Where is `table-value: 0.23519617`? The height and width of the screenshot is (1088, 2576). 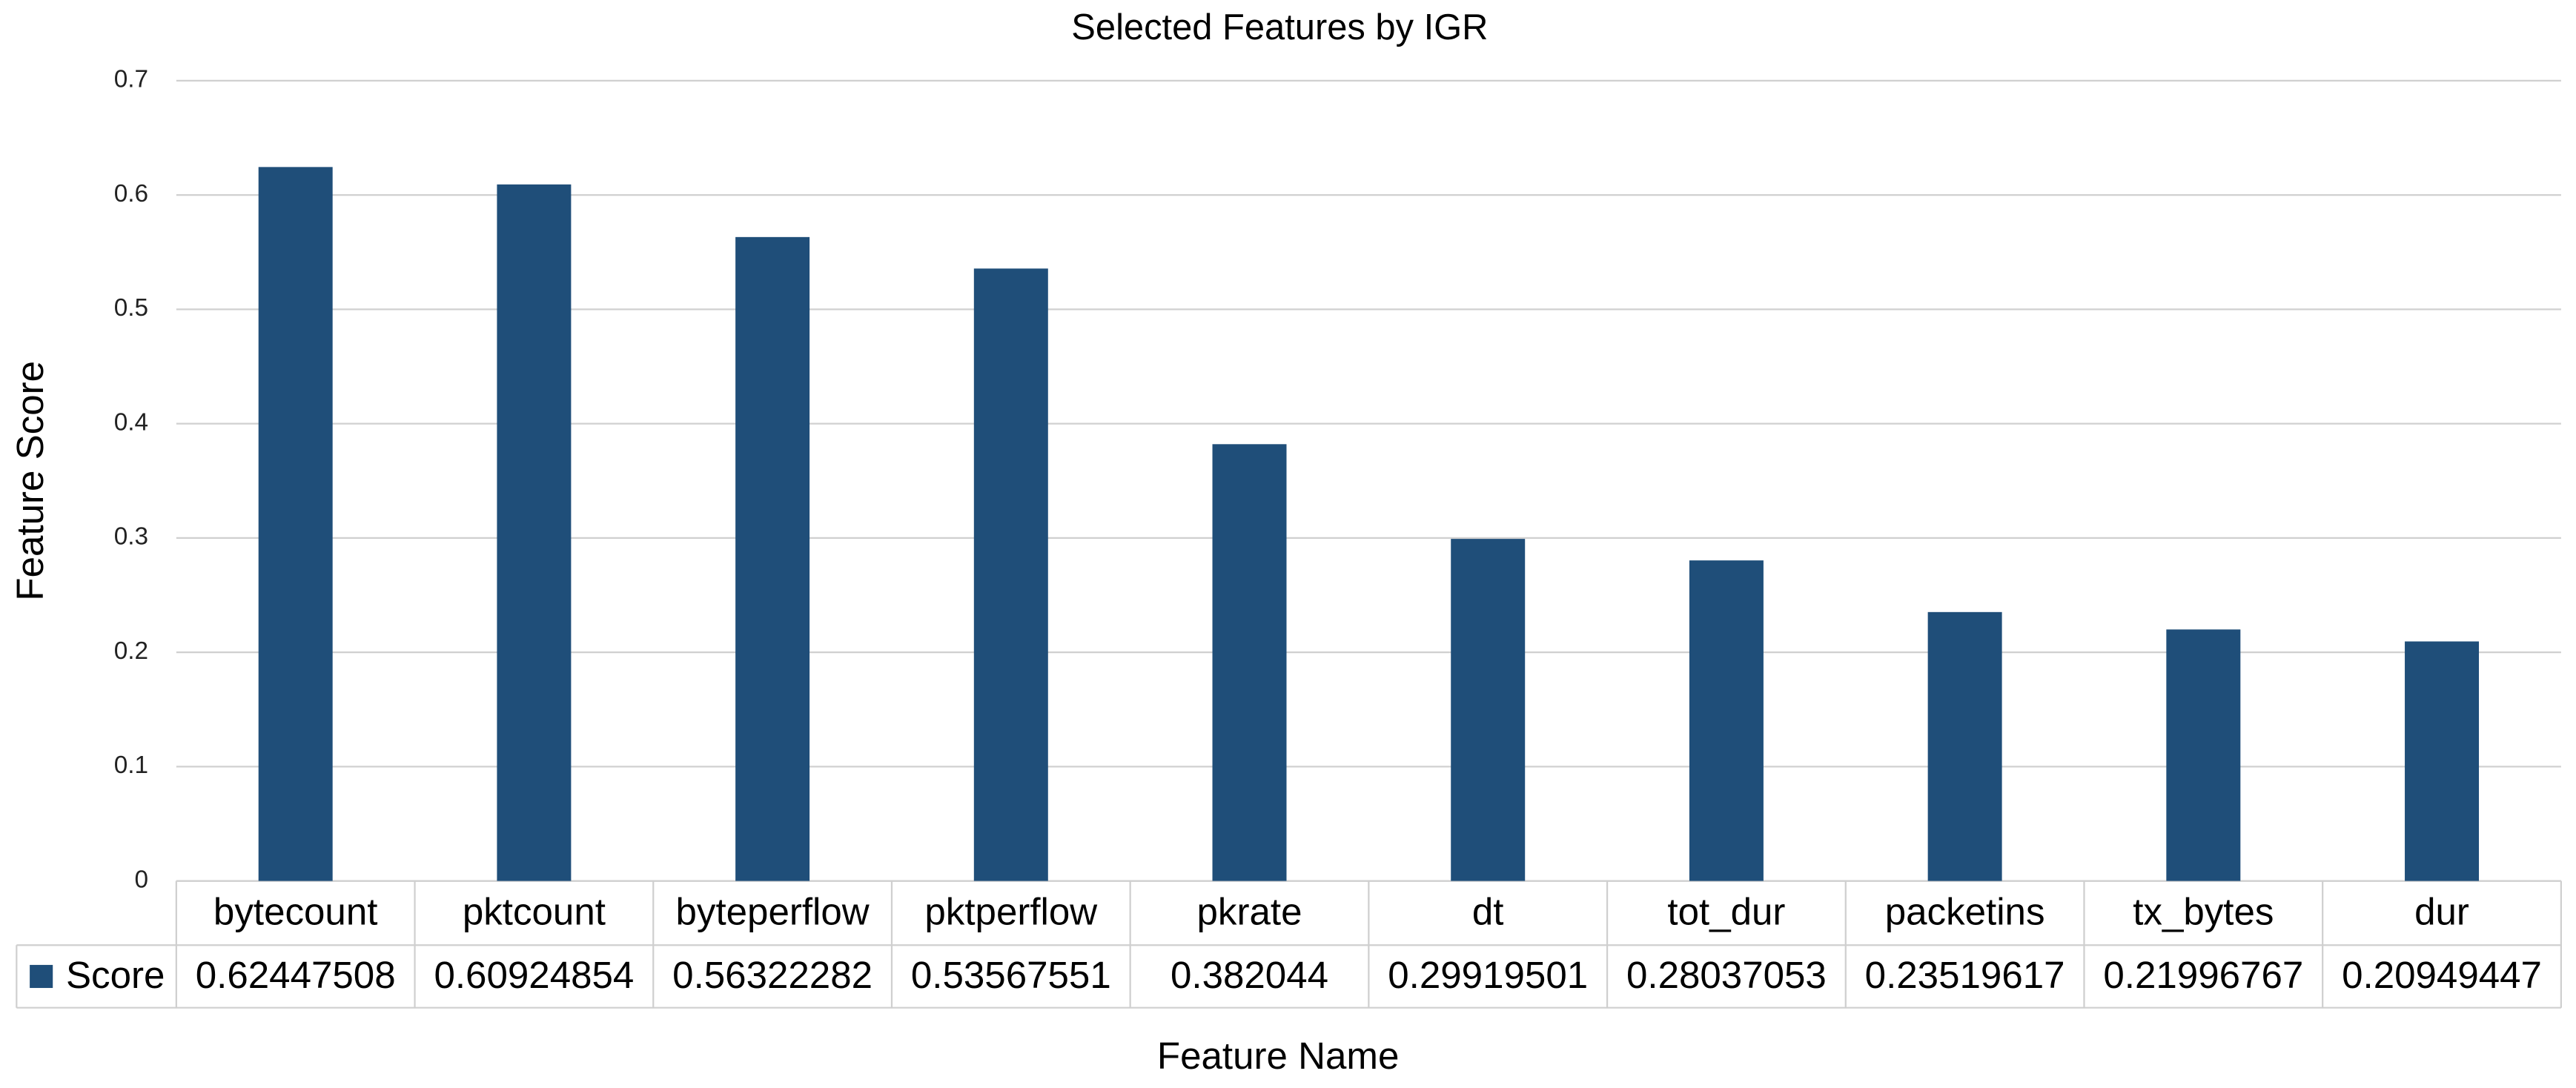
table-value: 0.23519617 is located at coordinates (1965, 975).